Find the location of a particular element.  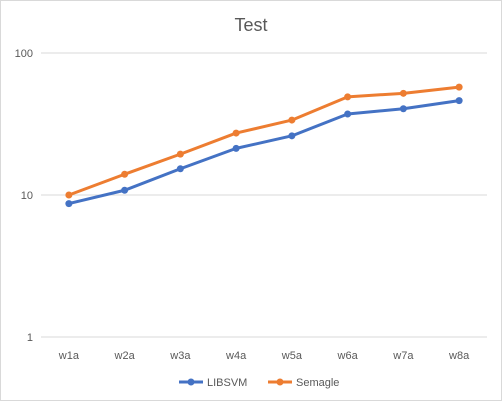

legend-item-semagle: Semagle is located at coordinates (303, 383).